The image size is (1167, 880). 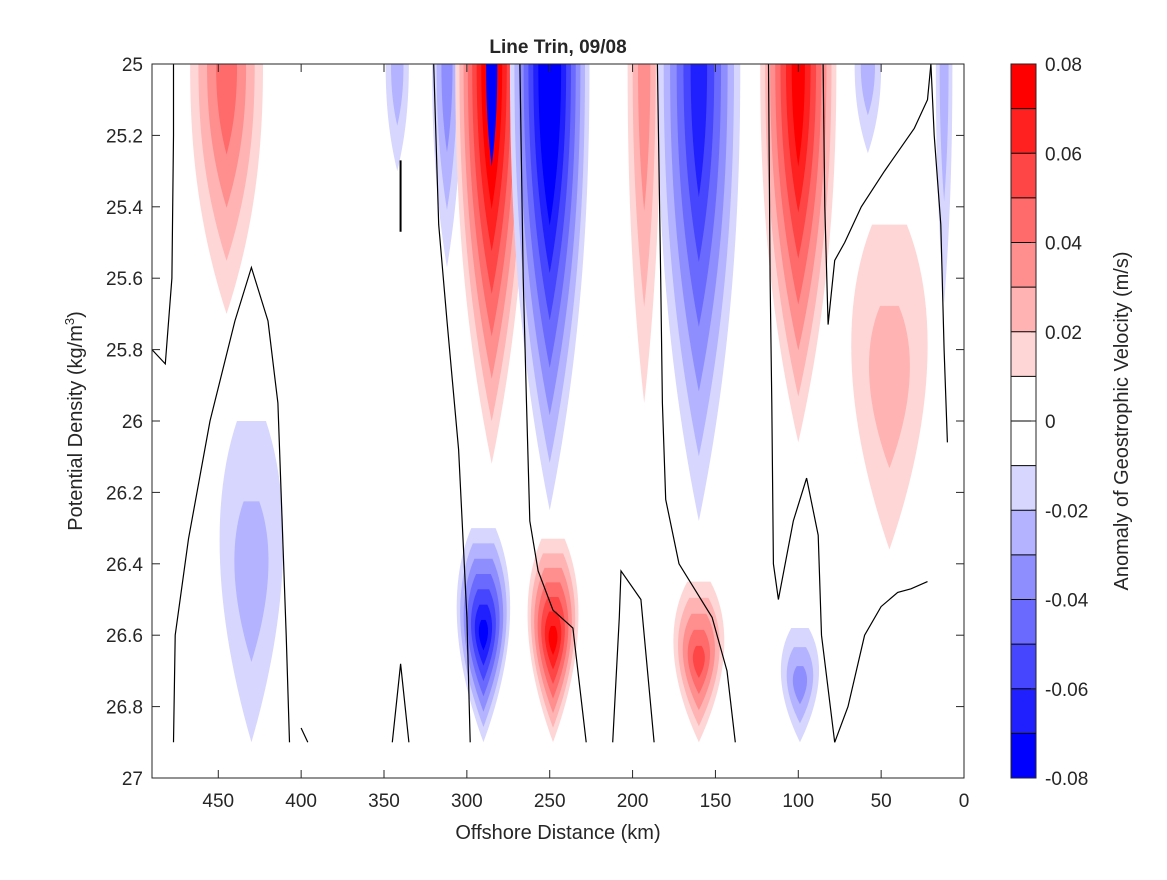 I want to click on y-tick-label: 25.8, so click(x=124, y=351).